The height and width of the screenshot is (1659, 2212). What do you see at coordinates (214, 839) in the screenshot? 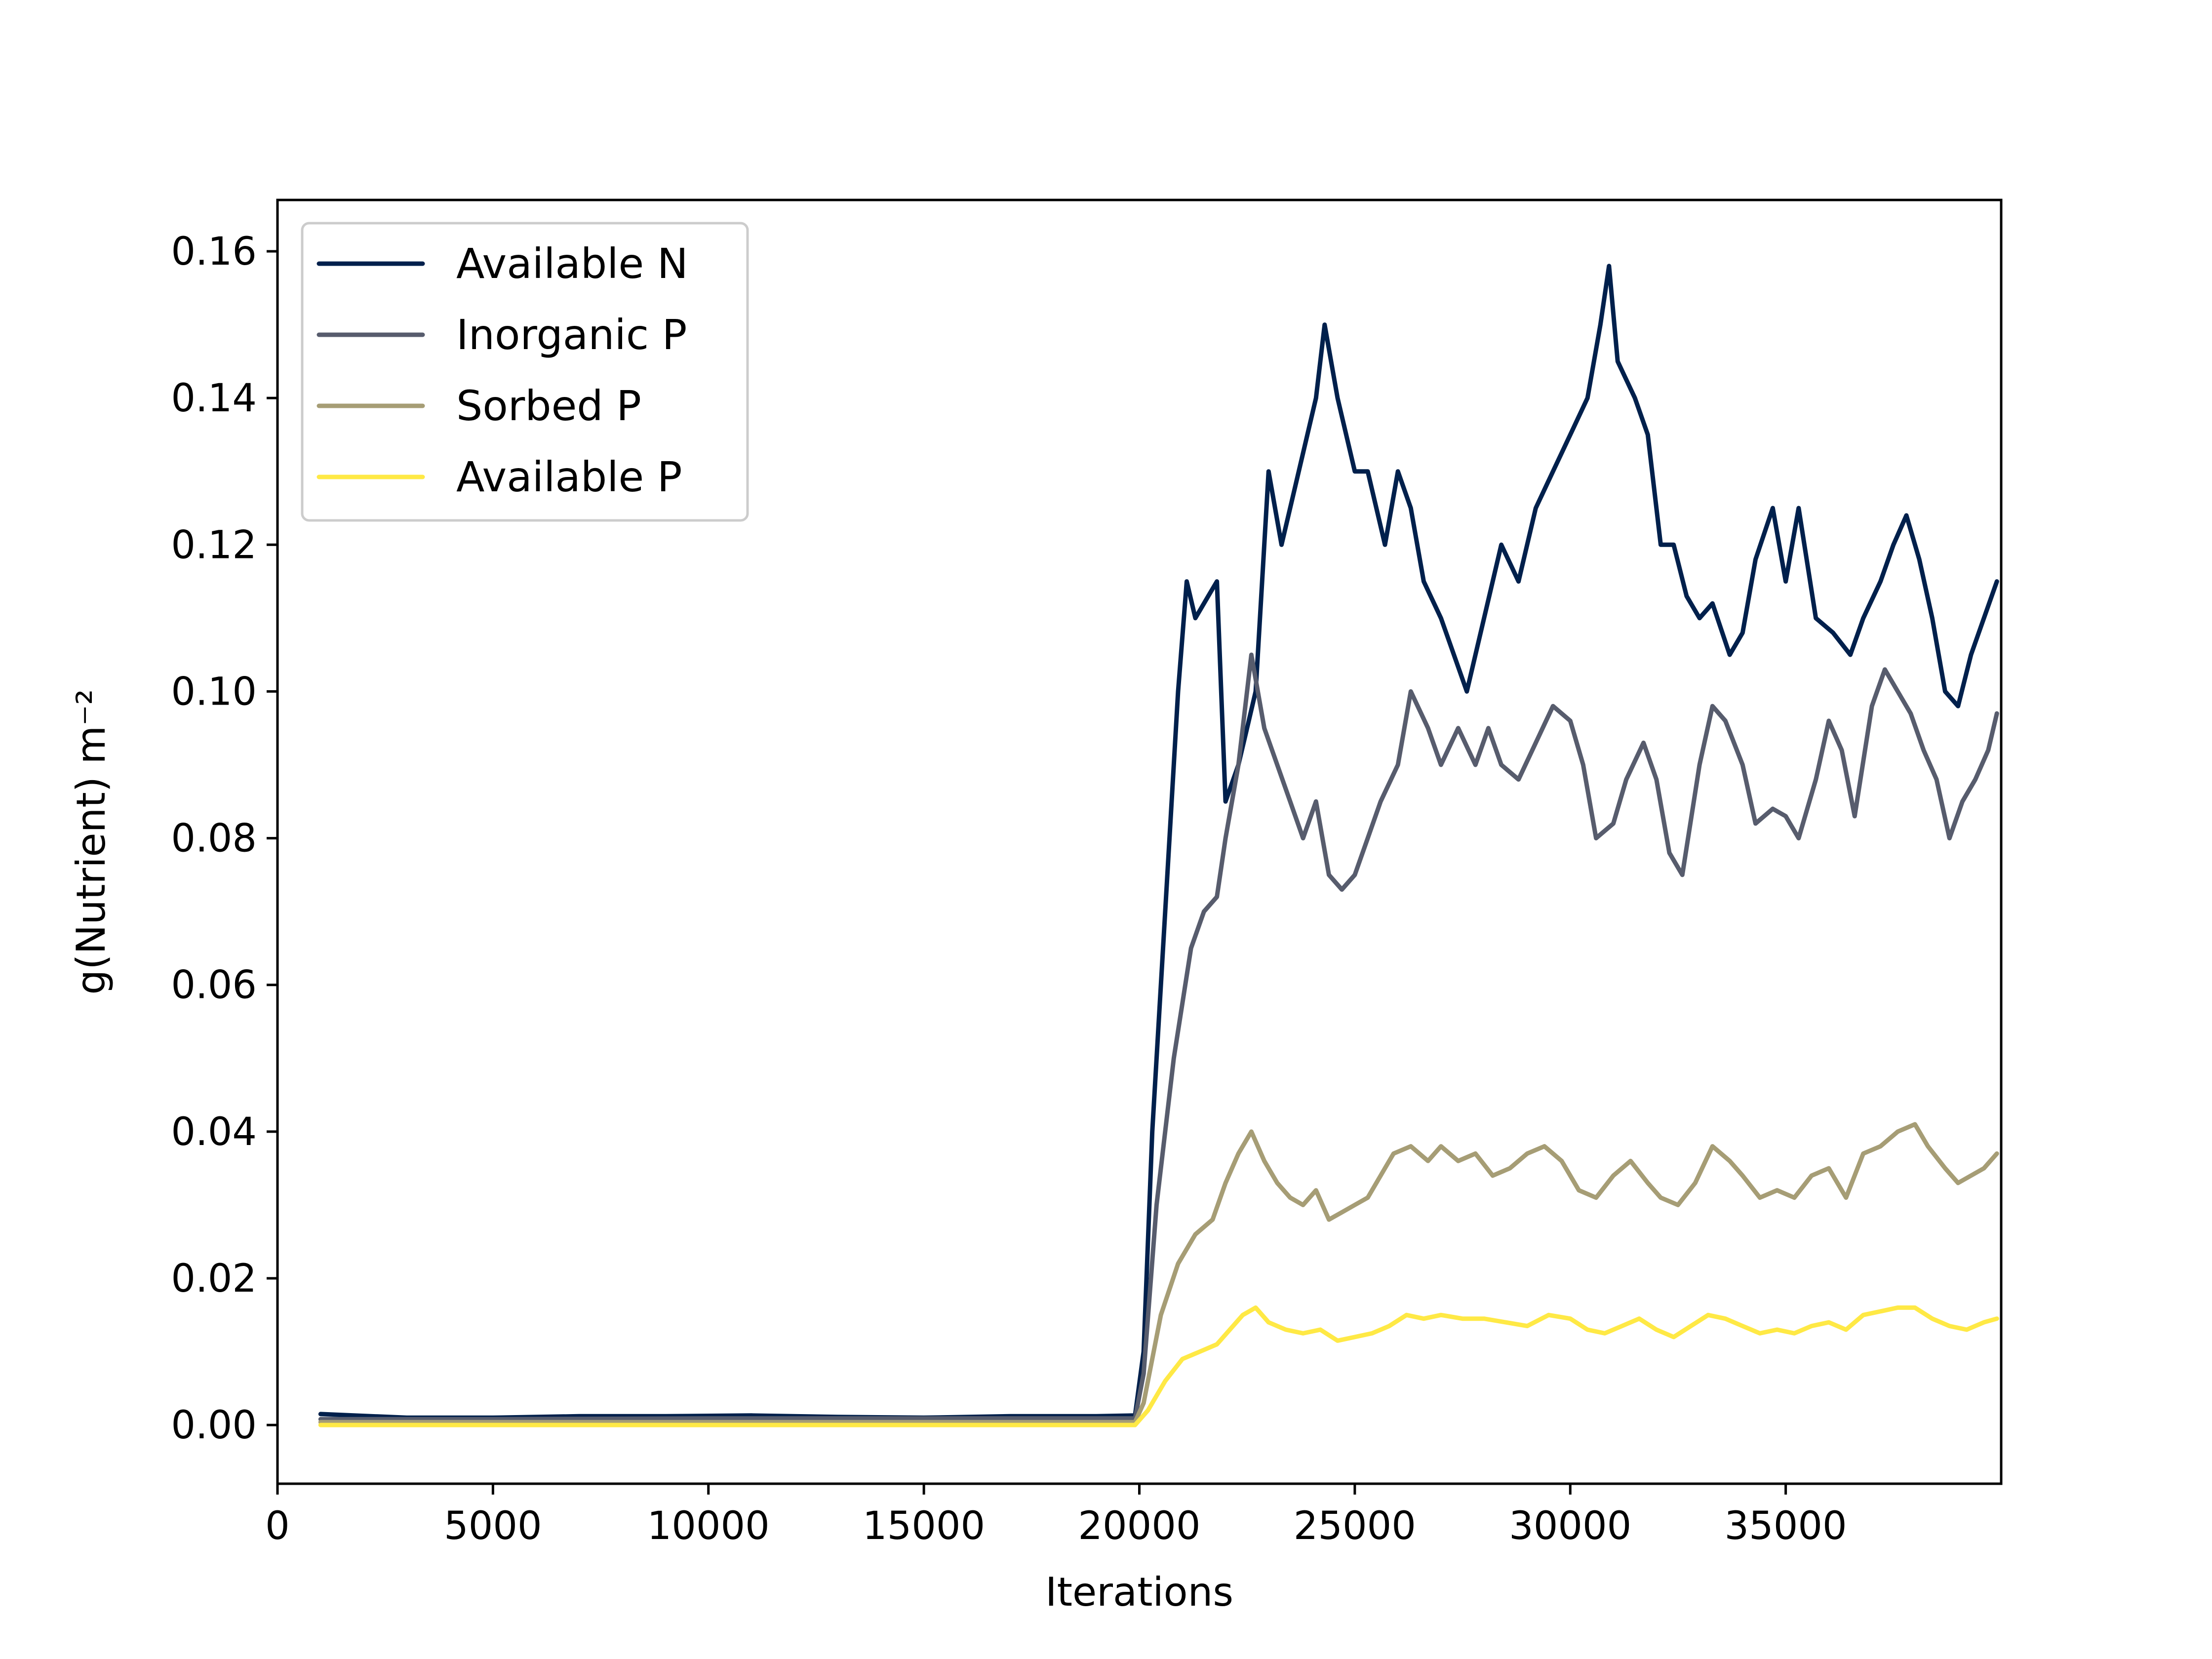
I see `y-tick-label: 0.08` at bounding box center [214, 839].